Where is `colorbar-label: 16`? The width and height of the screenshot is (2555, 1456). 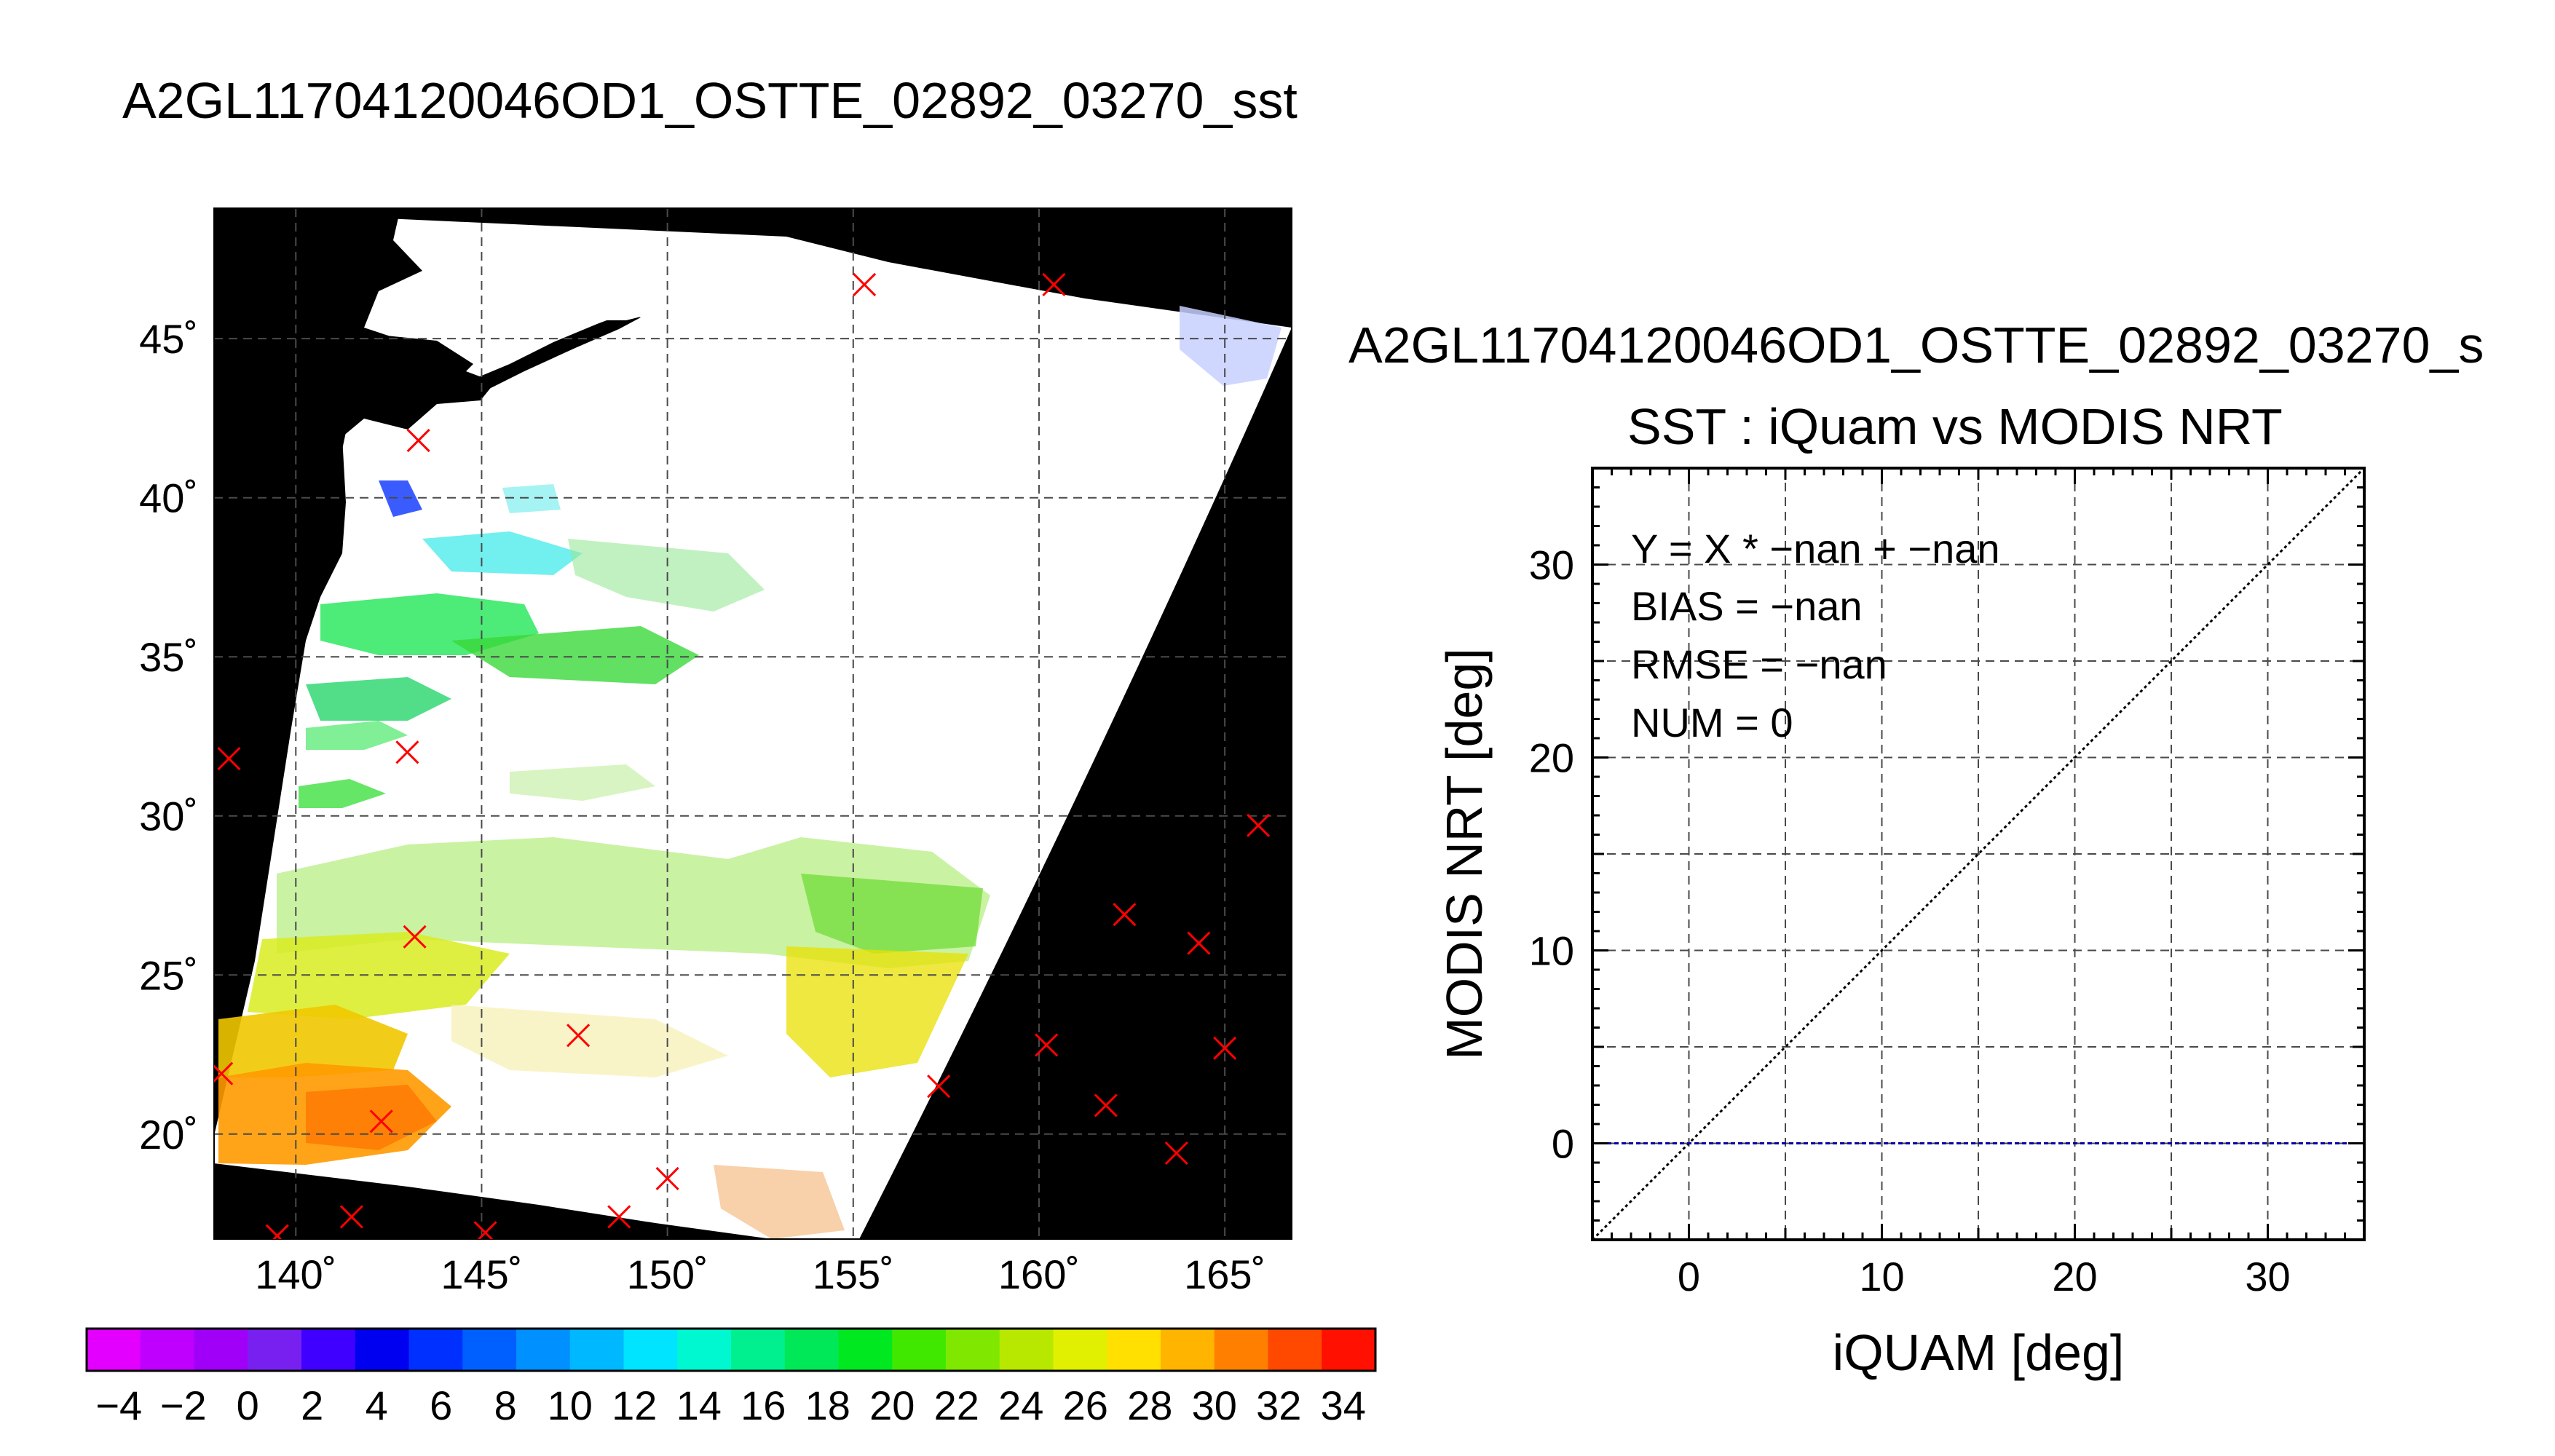
colorbar-label: 16 is located at coordinates (763, 1405).